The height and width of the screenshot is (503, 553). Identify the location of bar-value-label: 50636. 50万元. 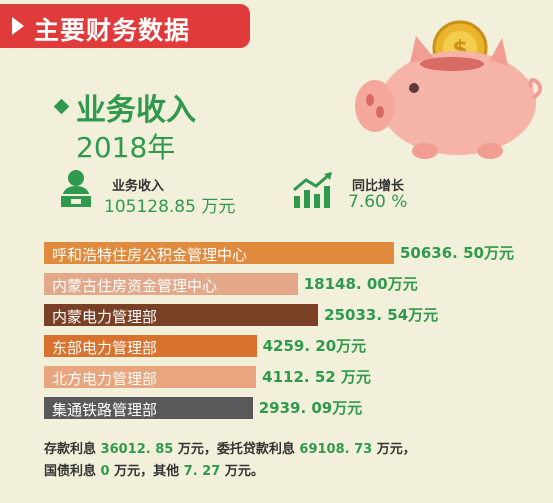
(457, 253).